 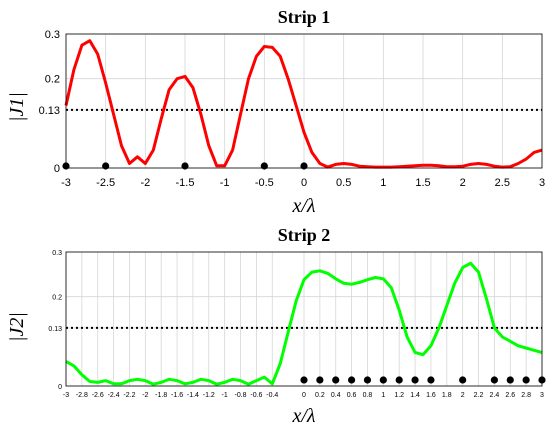 What do you see at coordinates (185, 183) in the screenshot?
I see `x-tick-label: -1.5` at bounding box center [185, 183].